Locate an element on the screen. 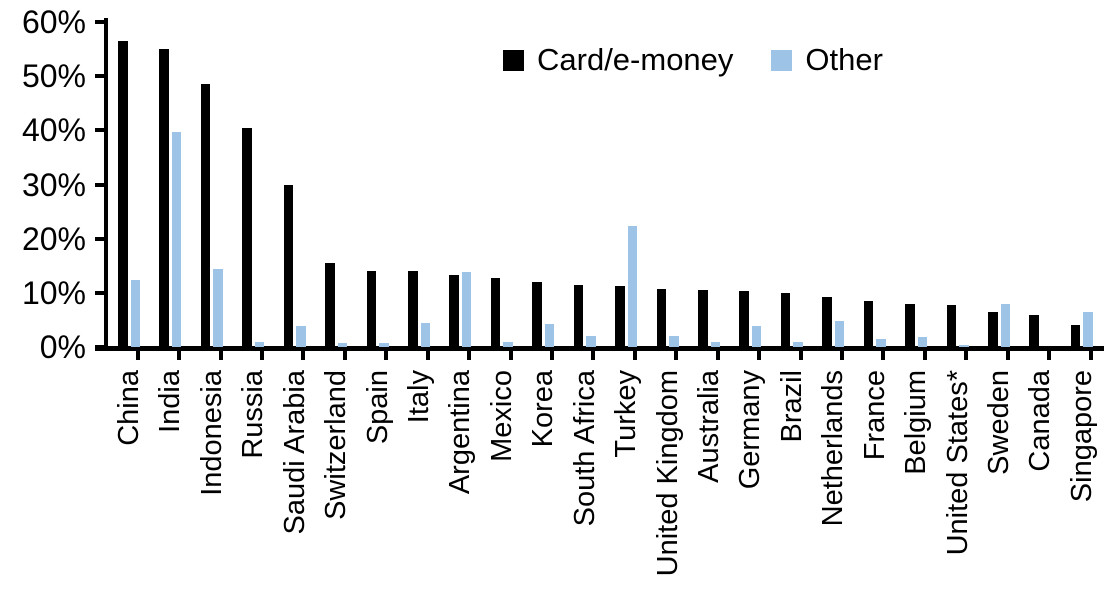 The width and height of the screenshot is (1112, 594). legend-item-other: Other is located at coordinates (827, 60).